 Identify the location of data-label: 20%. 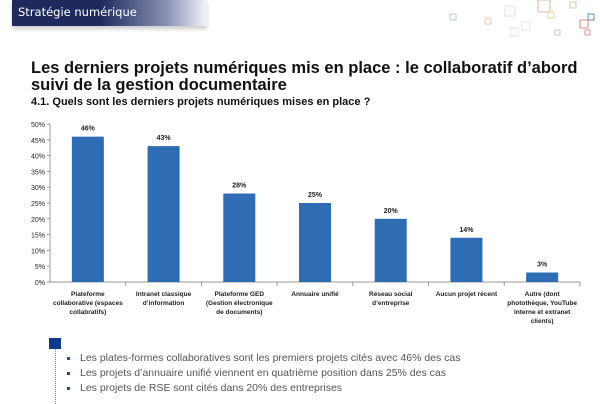
(391, 211).